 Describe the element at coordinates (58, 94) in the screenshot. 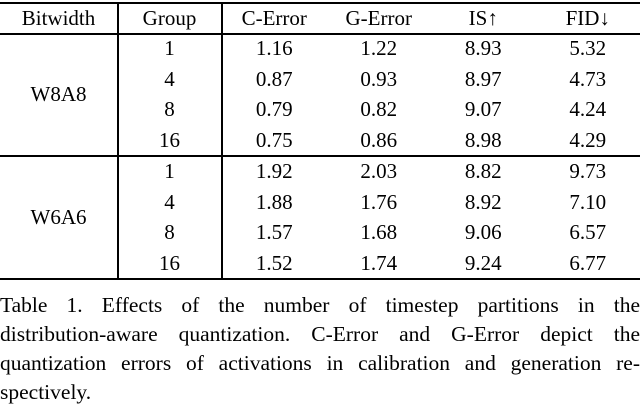

I see `bitwidth-group-label-w8a8: W8A8` at that location.